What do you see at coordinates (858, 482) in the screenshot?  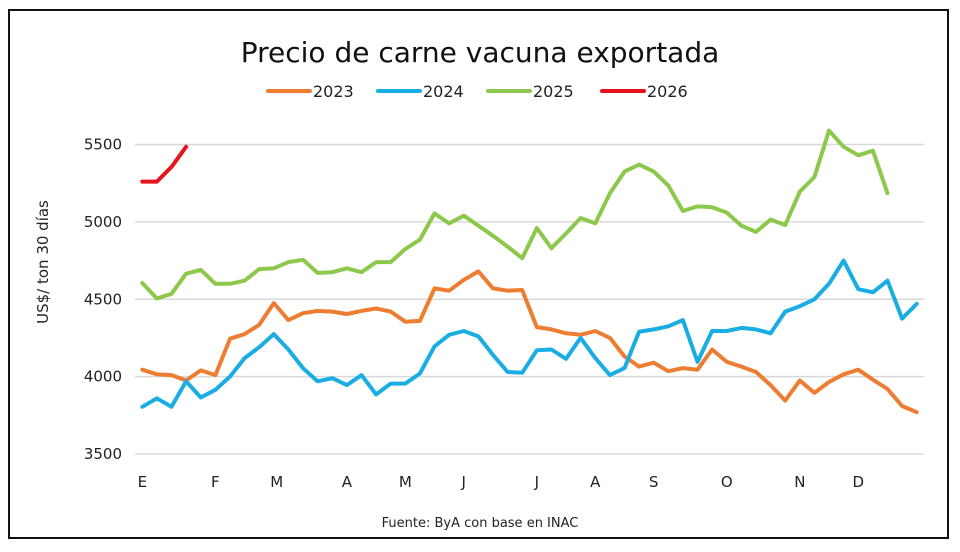 I see `x-tick-label: D` at bounding box center [858, 482].